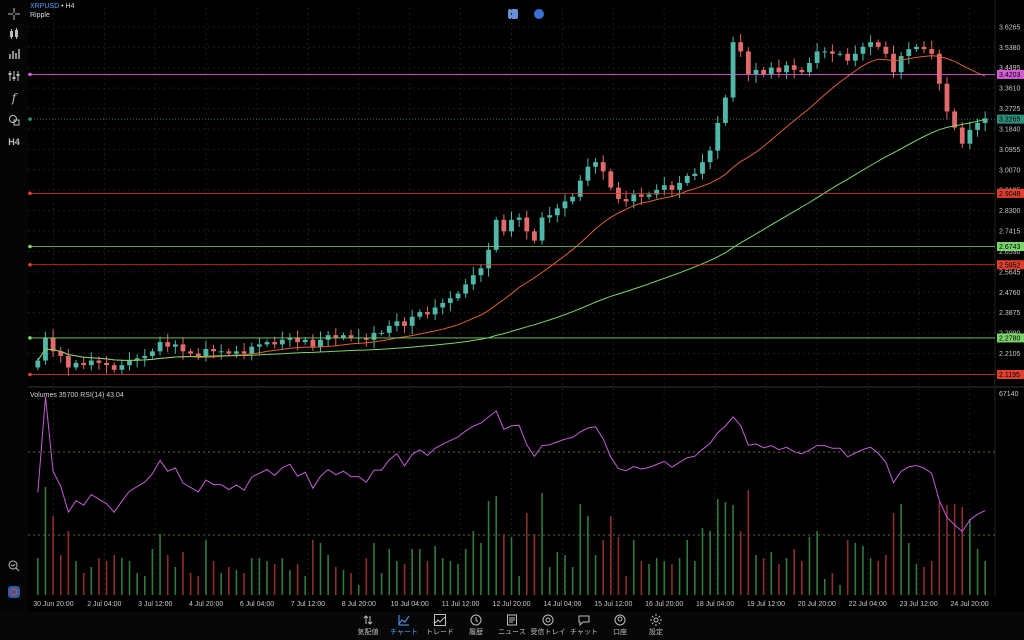 The image size is (1024, 640). Describe the element at coordinates (1009, 394) in the screenshot. I see `indicator-axis-label: 67140` at that location.